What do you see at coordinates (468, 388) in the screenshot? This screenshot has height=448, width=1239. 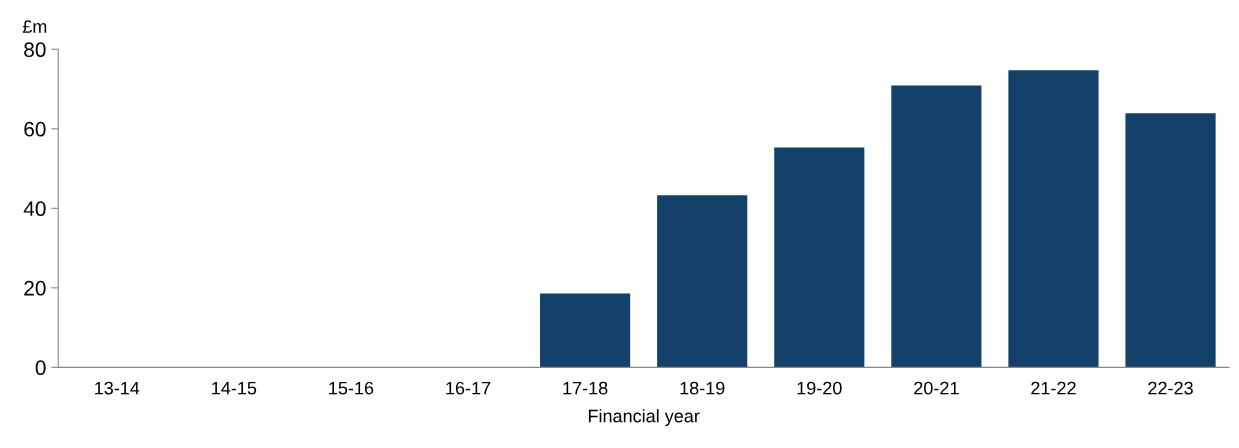 I see `x-tick-label: 16-17` at bounding box center [468, 388].